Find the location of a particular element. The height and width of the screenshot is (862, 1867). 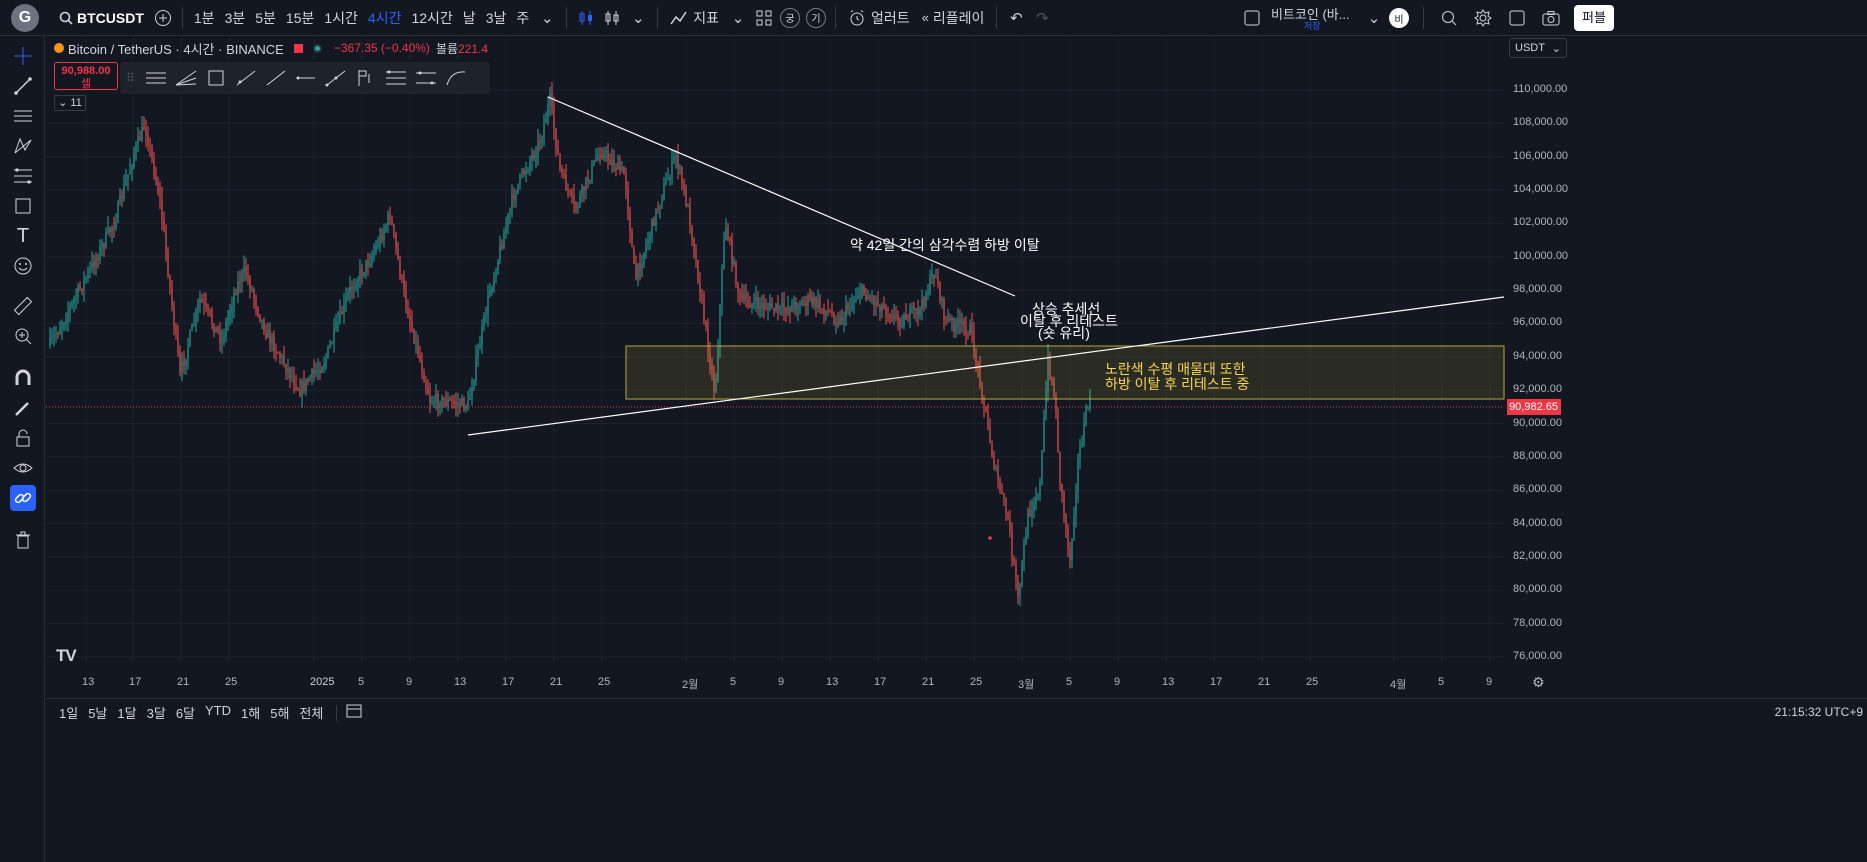

tradingview-logo: TV is located at coordinates (66, 655).